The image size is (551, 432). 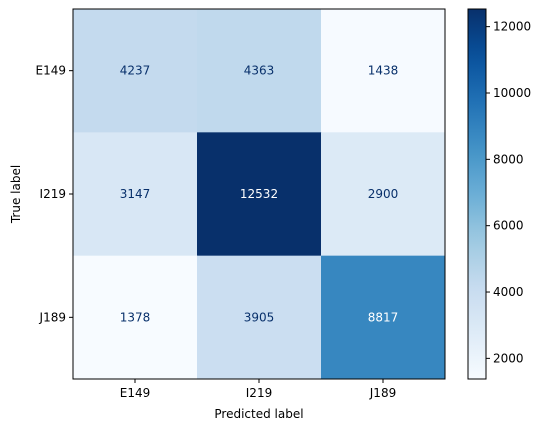 I want to click on cell-value-label: 4363, so click(x=259, y=71).